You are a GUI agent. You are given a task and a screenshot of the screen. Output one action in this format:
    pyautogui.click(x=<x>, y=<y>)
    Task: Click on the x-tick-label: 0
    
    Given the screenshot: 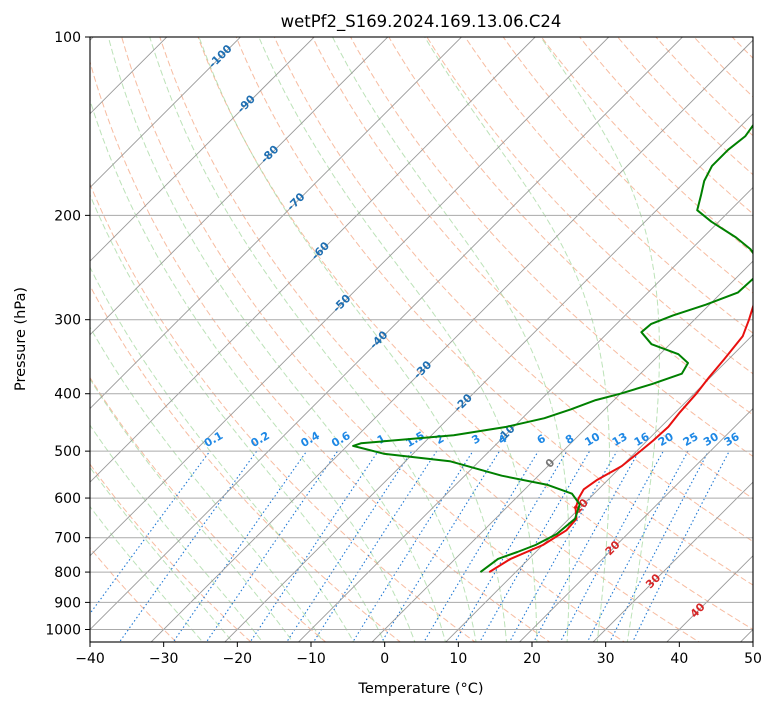 What is the action you would take?
    pyautogui.click(x=384, y=659)
    